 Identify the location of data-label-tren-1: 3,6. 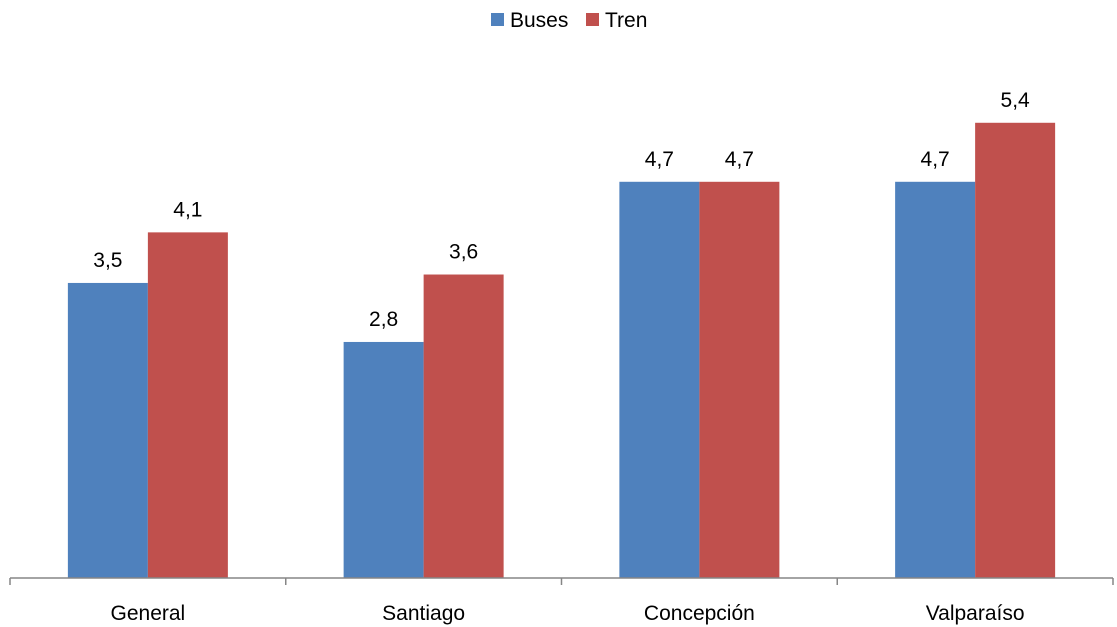
(463, 252).